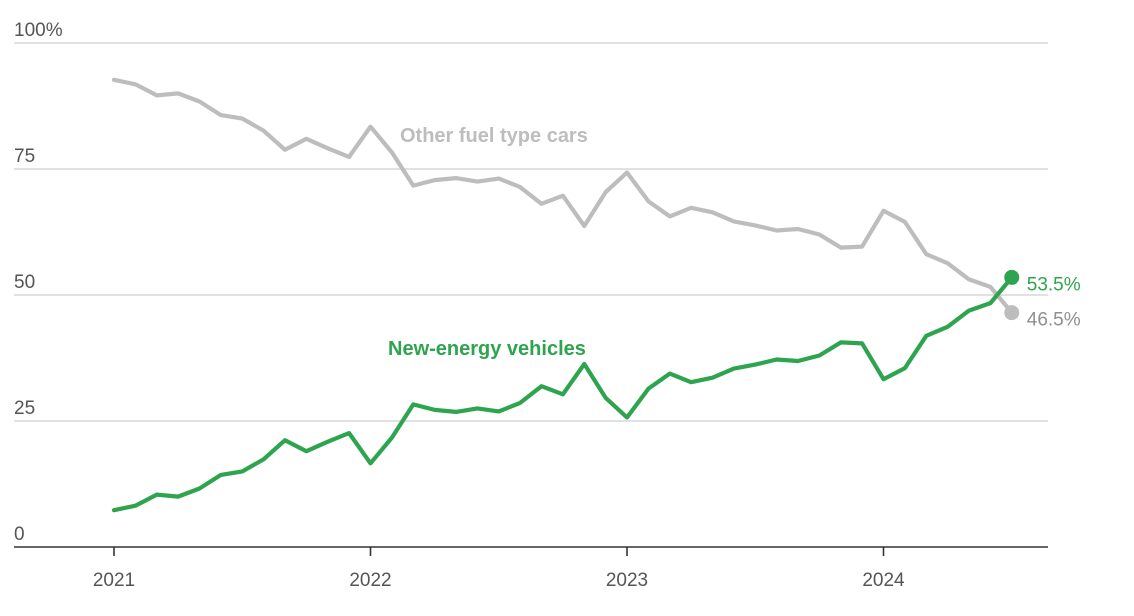 The image size is (1134, 616). I want to click on x-tick-label-2021: 2021, so click(114, 580).